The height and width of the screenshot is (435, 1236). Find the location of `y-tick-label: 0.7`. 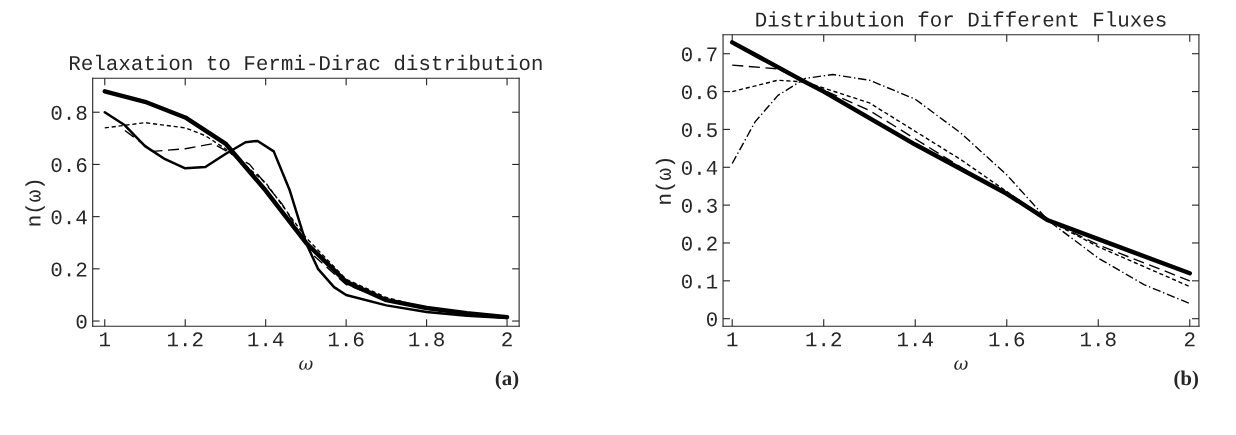

y-tick-label: 0.7 is located at coordinates (699, 54).